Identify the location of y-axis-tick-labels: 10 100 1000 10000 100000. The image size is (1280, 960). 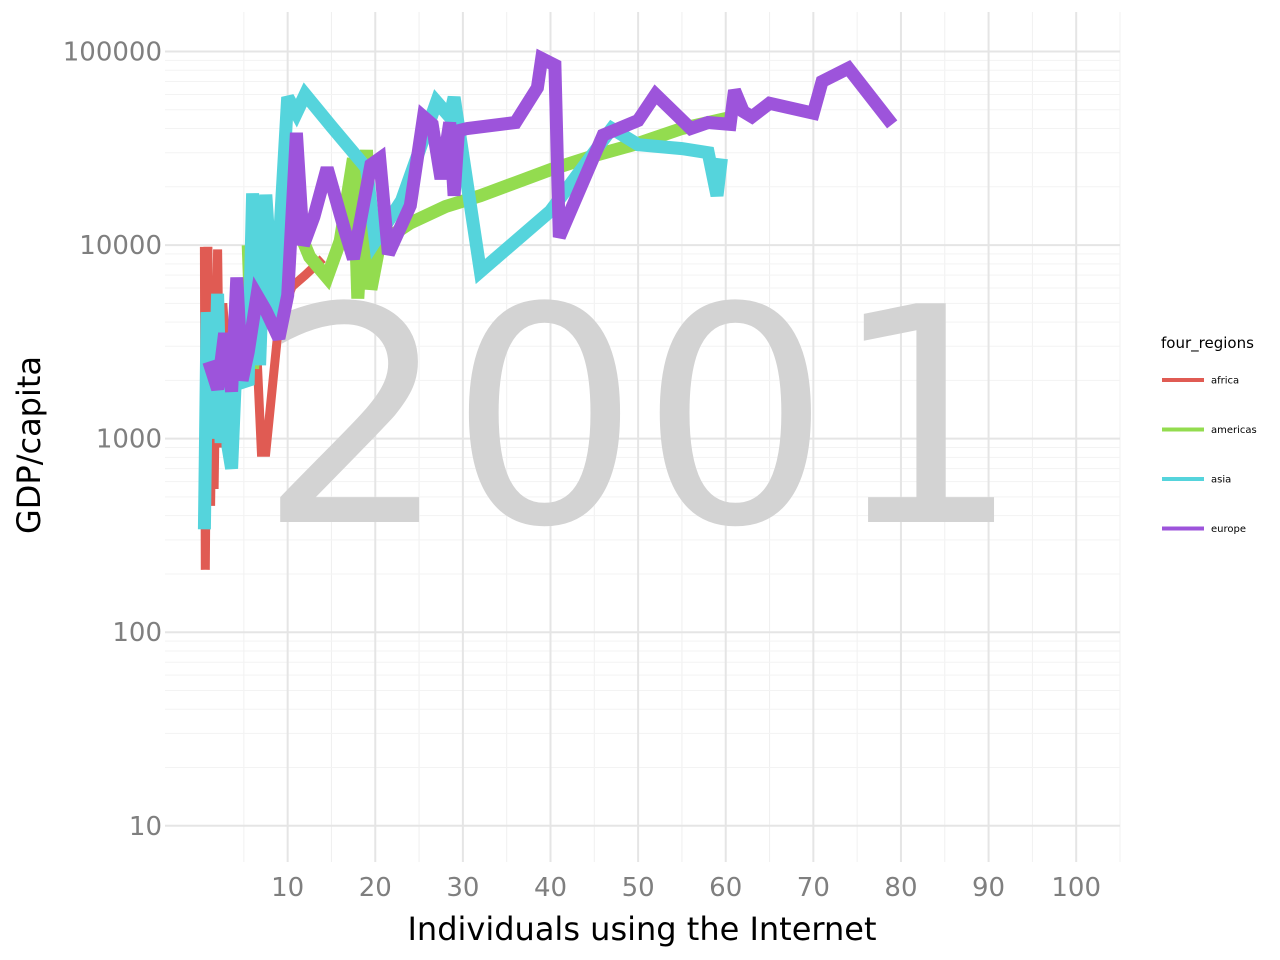
(112, 440).